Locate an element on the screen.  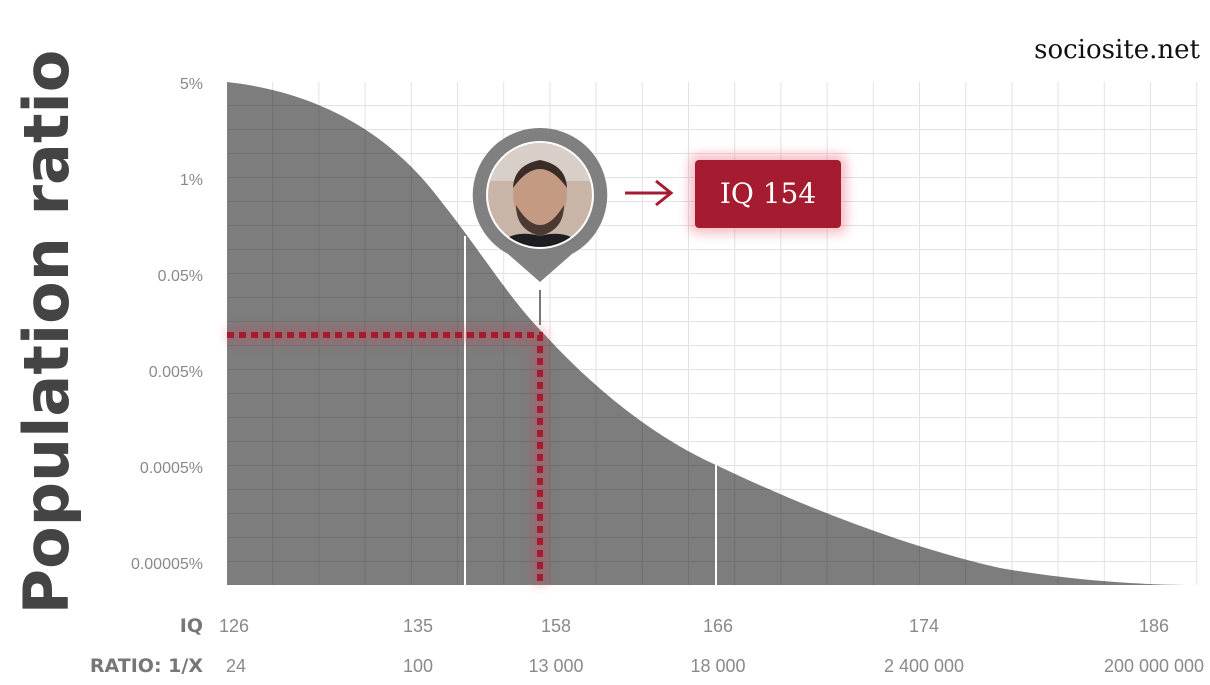
ratio-value: 13 000 is located at coordinates (555, 666).